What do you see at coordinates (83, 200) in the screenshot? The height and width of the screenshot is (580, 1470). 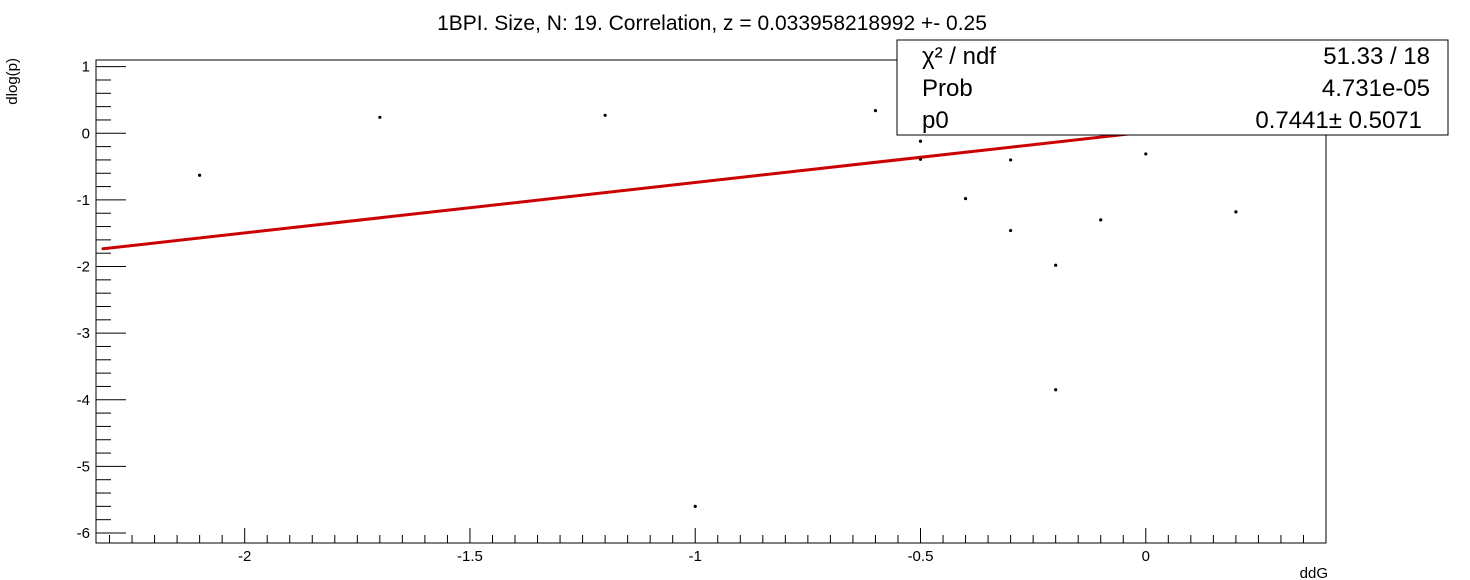 I see `y-tick-label: -1` at bounding box center [83, 200].